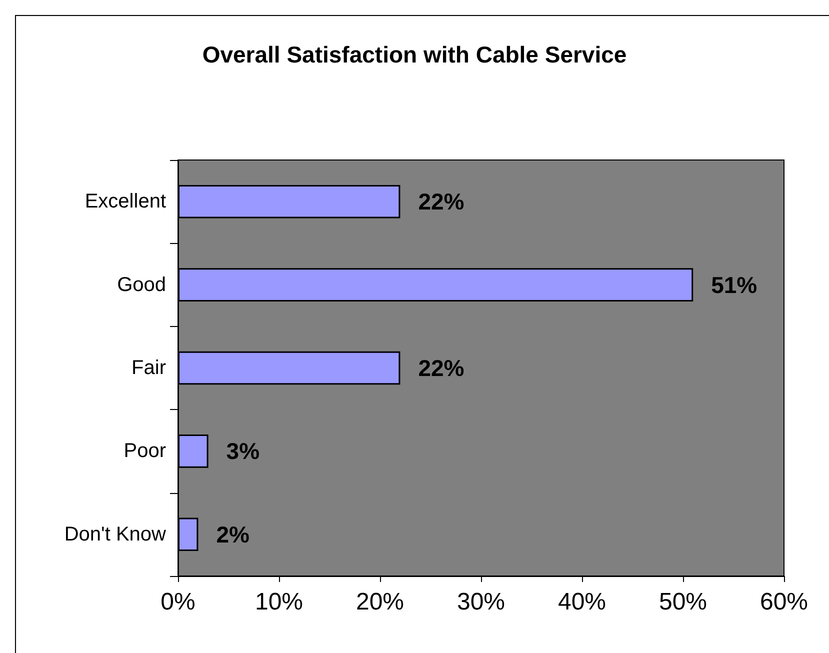 This screenshot has height=653, width=829. What do you see at coordinates (380, 602) in the screenshot?
I see `x-tick-label: 20%` at bounding box center [380, 602].